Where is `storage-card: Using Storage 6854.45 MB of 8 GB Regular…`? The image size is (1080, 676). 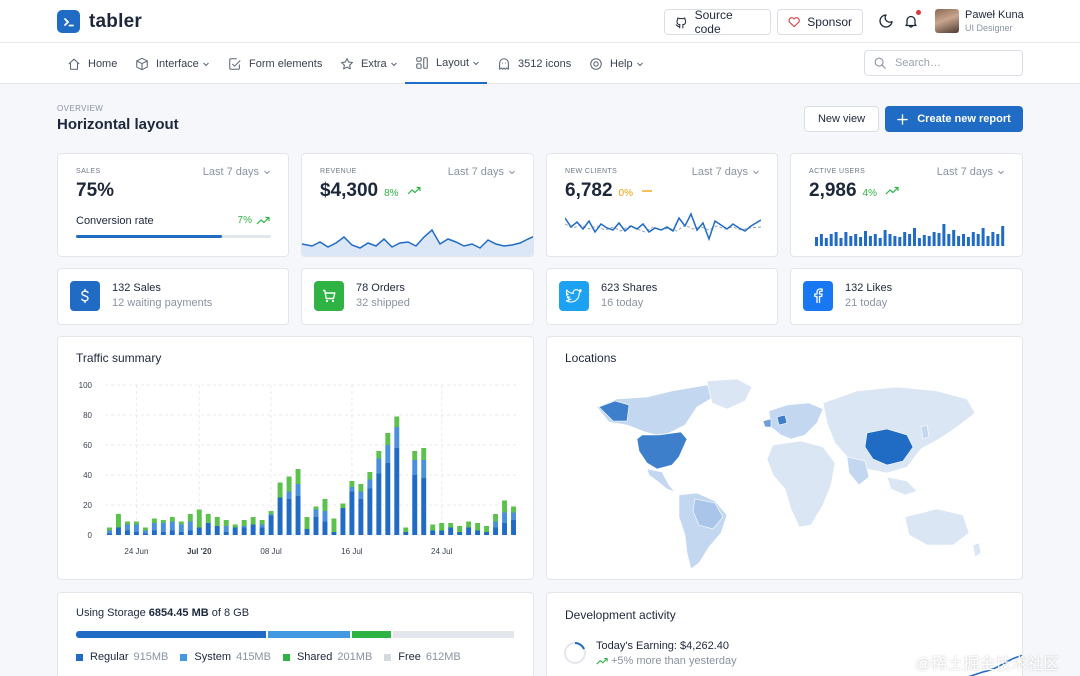 storage-card: Using Storage 6854.45 MB of 8 GB Regular… is located at coordinates (295, 634).